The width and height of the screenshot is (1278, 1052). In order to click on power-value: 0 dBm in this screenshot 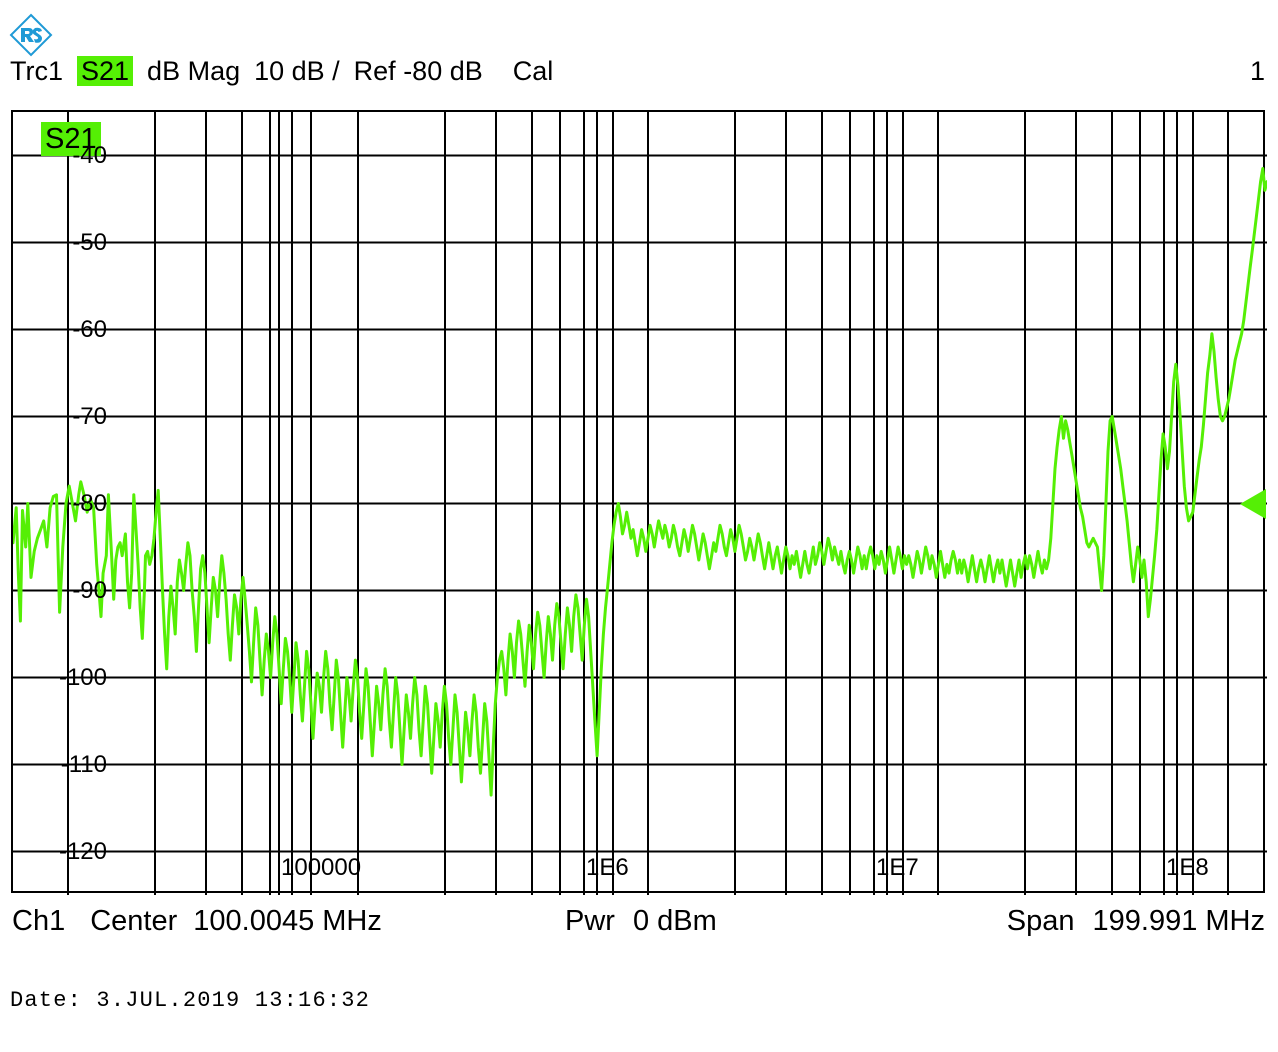, I will do `click(674, 921)`.